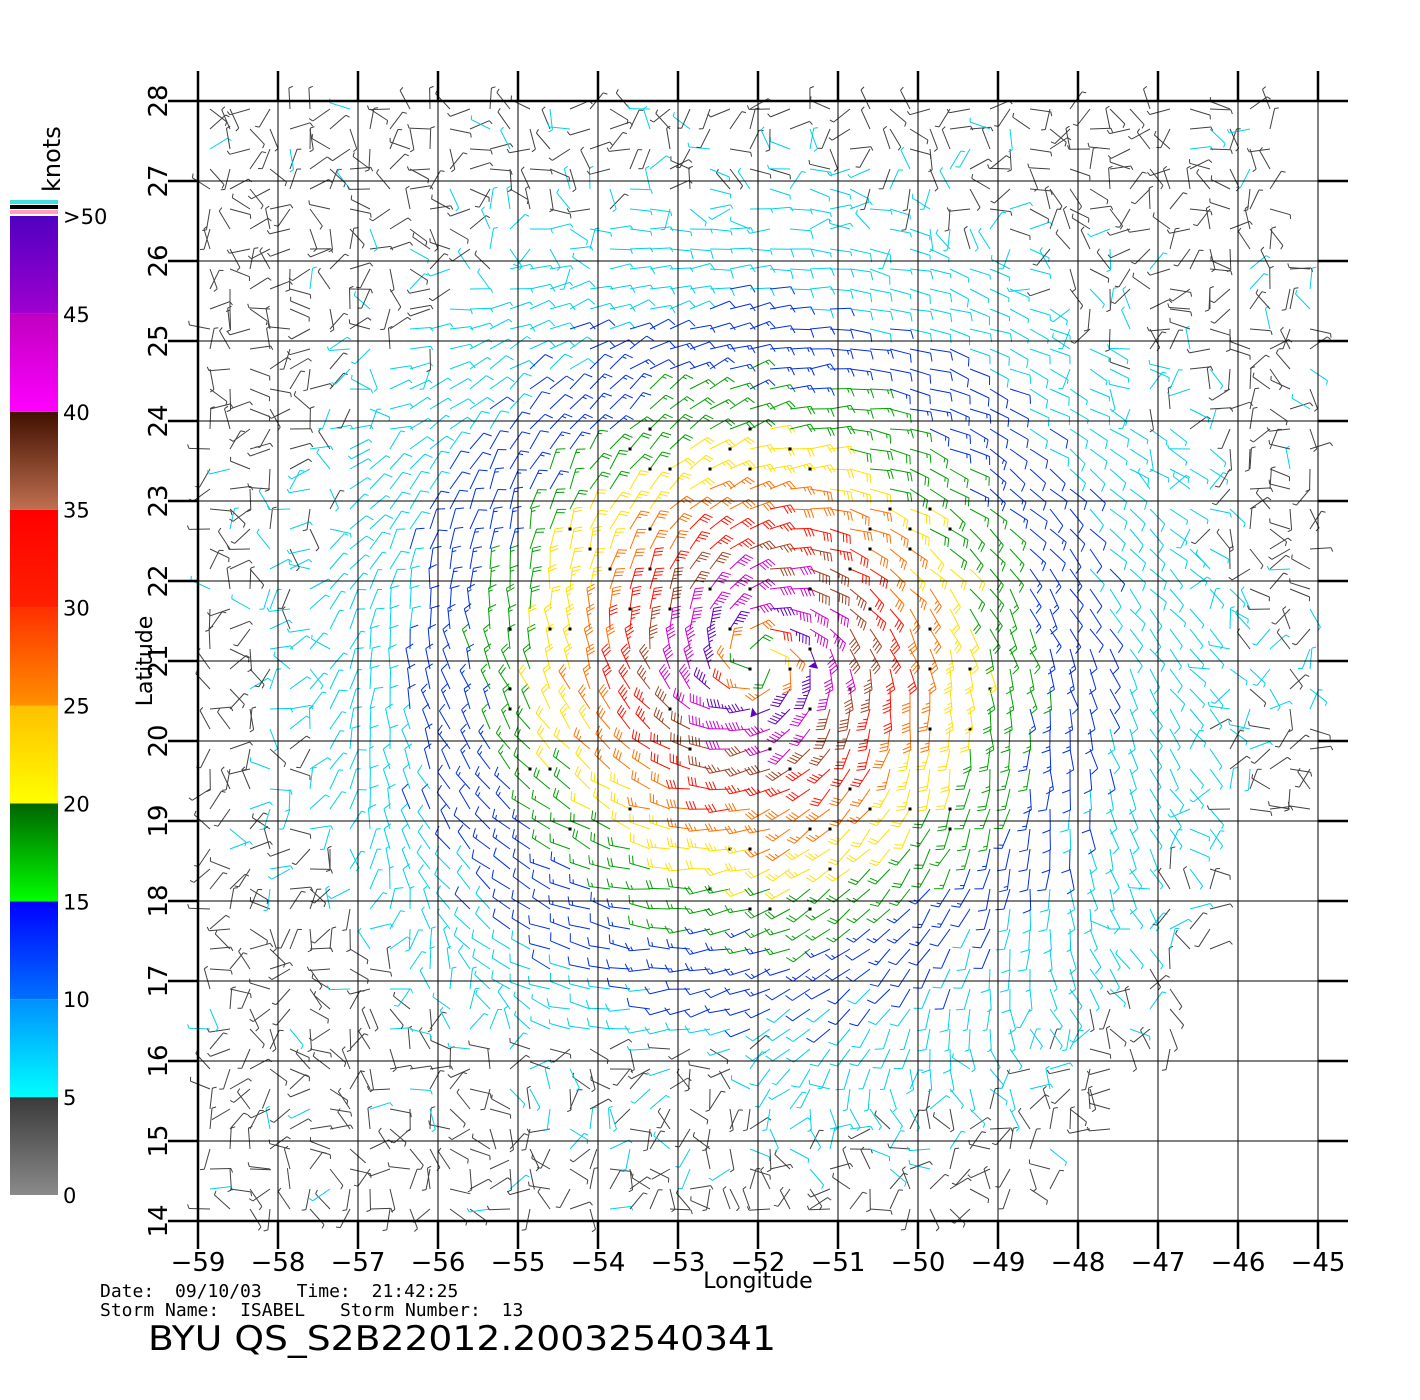  What do you see at coordinates (34, 1146) in the screenshot?
I see `colorbar-band` at bounding box center [34, 1146].